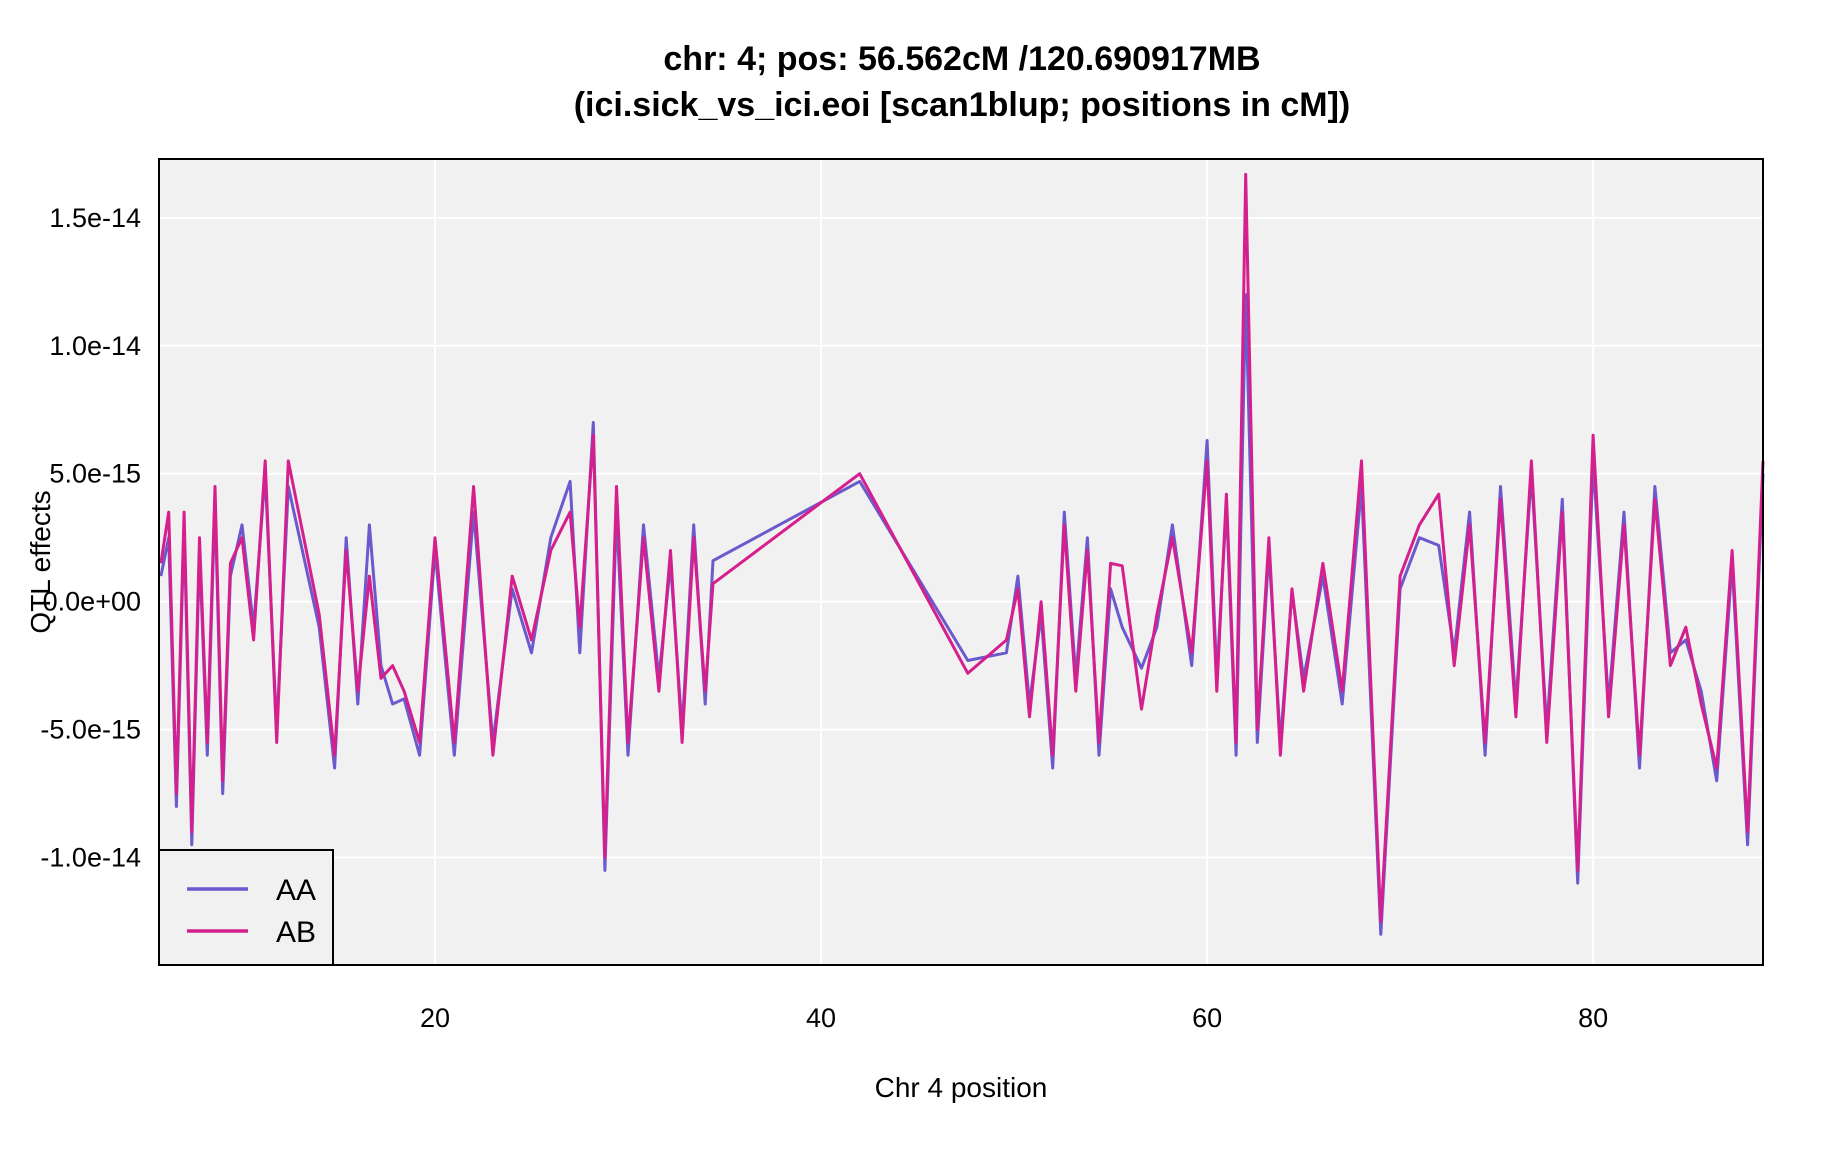  I want to click on y-tick-label-0: 1.5e-14, so click(95, 218).